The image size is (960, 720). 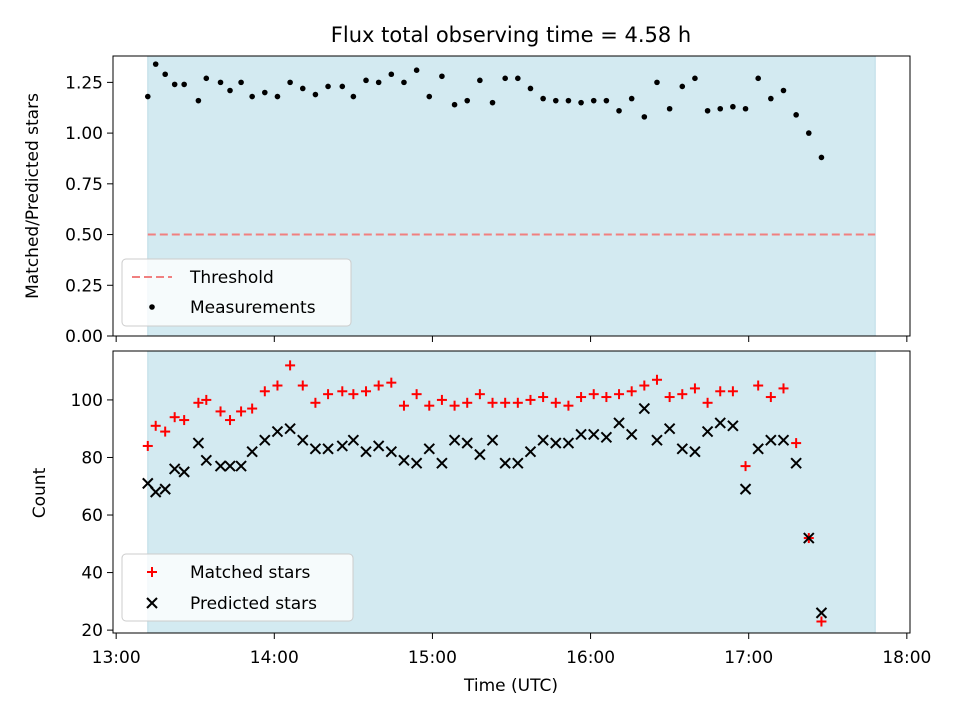 What do you see at coordinates (236, 292) in the screenshot?
I see `top-legend: Threshold Measurements` at bounding box center [236, 292].